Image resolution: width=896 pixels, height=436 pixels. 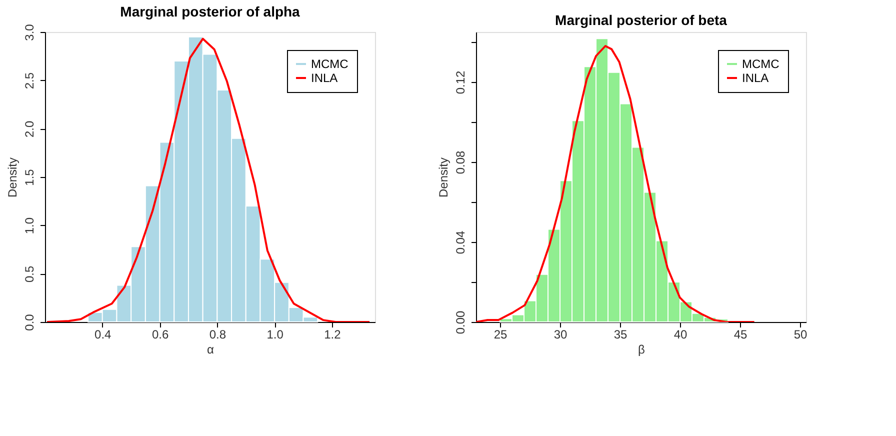 What do you see at coordinates (741, 335) in the screenshot?
I see `x-tick-label: 45` at bounding box center [741, 335].